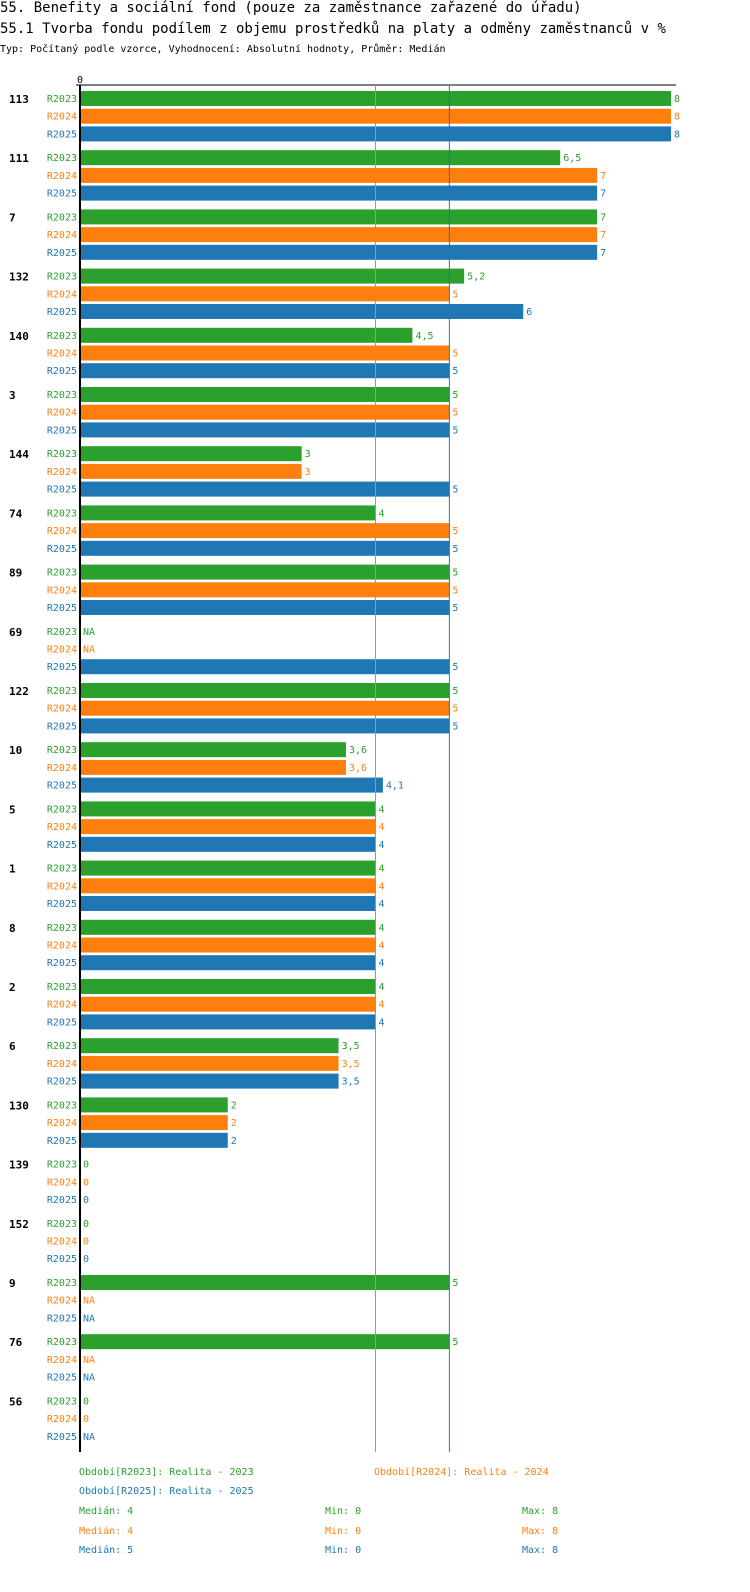  I want to click on data-label: NA, so click(89, 1378).